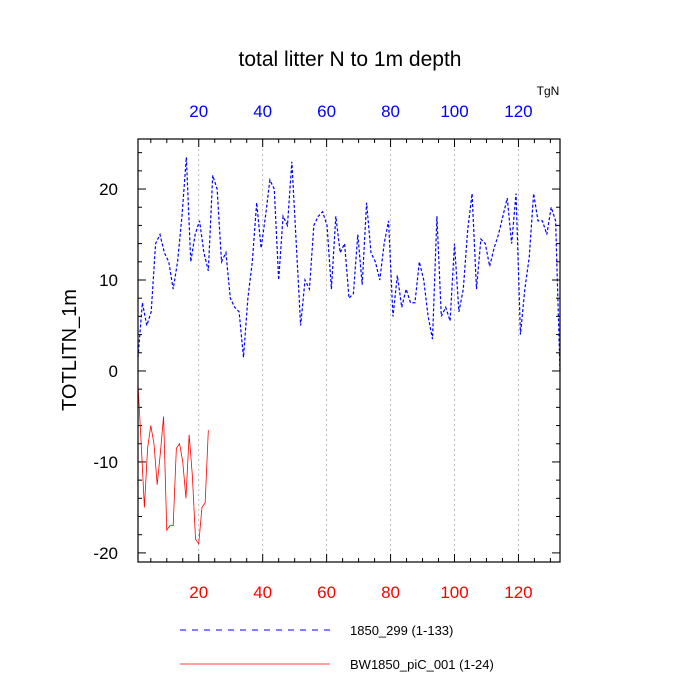 This screenshot has width=700, height=700. Describe the element at coordinates (454, 111) in the screenshot. I see `x-tick-label-top: 100` at that location.